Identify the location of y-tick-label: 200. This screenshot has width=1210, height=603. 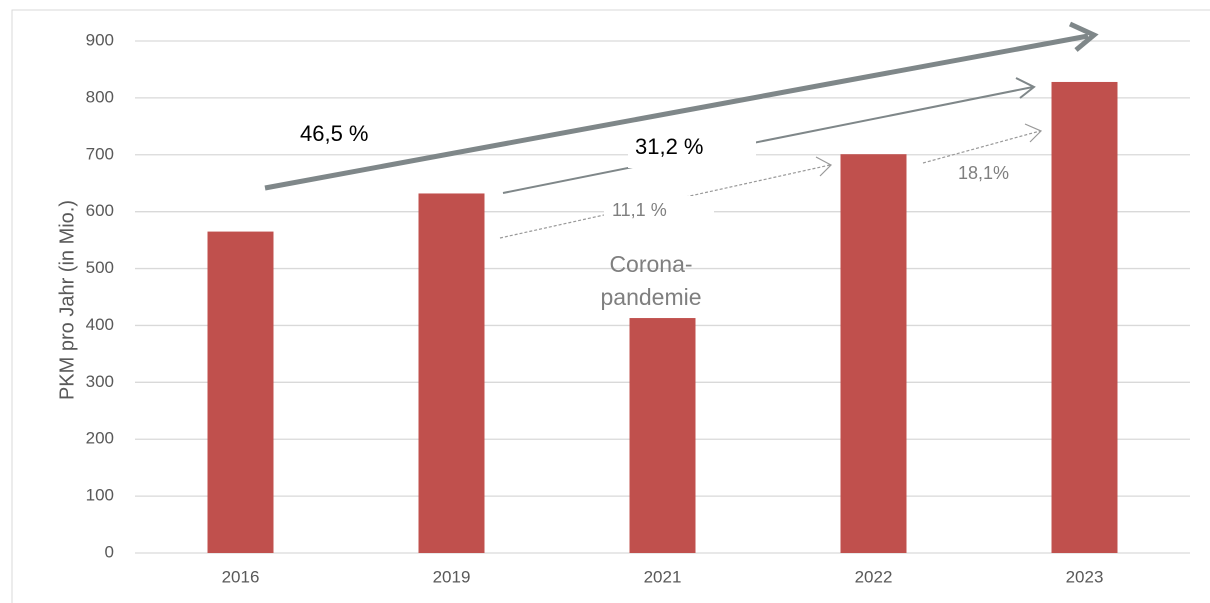
(100, 438).